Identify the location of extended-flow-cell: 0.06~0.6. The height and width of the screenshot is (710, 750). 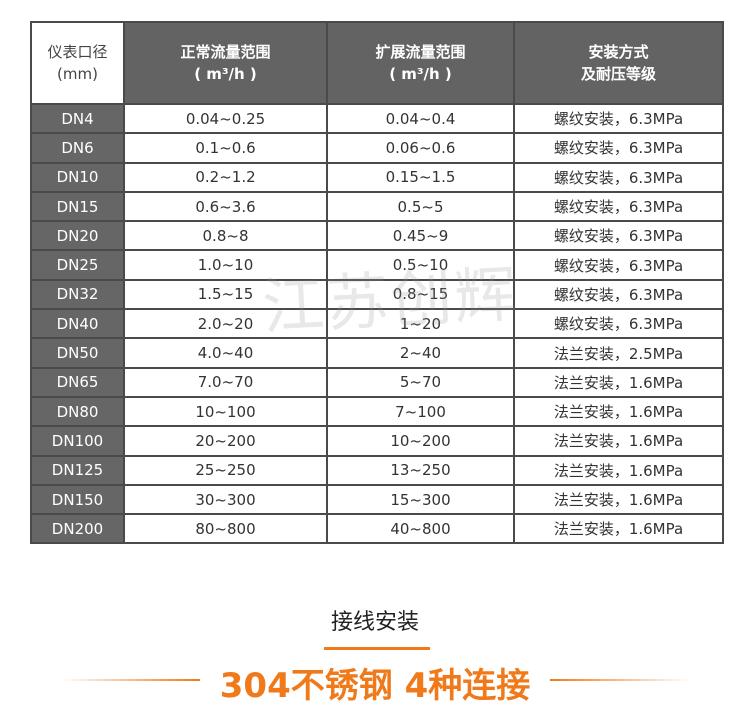
(420, 148).